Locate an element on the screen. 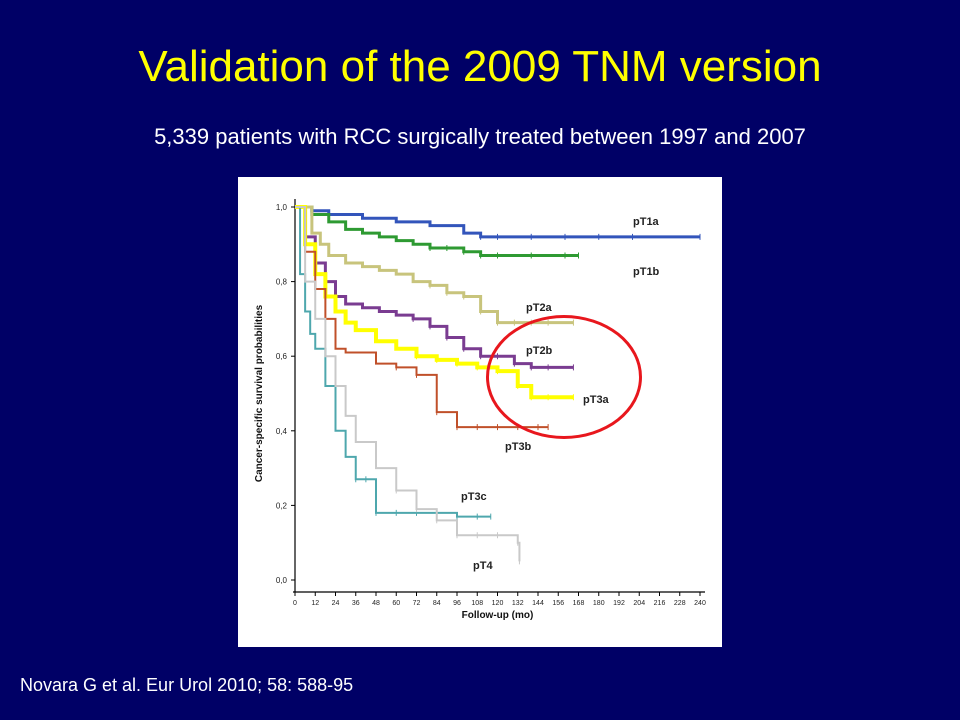 The image size is (960, 720). y-tick-label: 0,2 is located at coordinates (282, 505).